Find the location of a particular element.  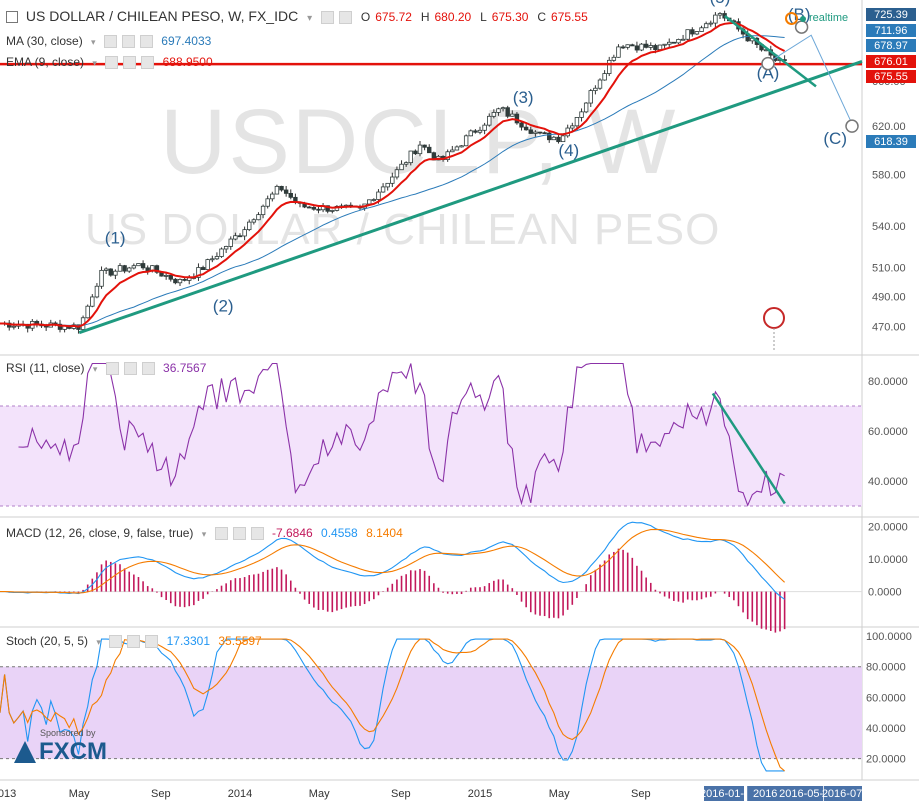

time-tick-label: 2016 is located at coordinates (765, 794).